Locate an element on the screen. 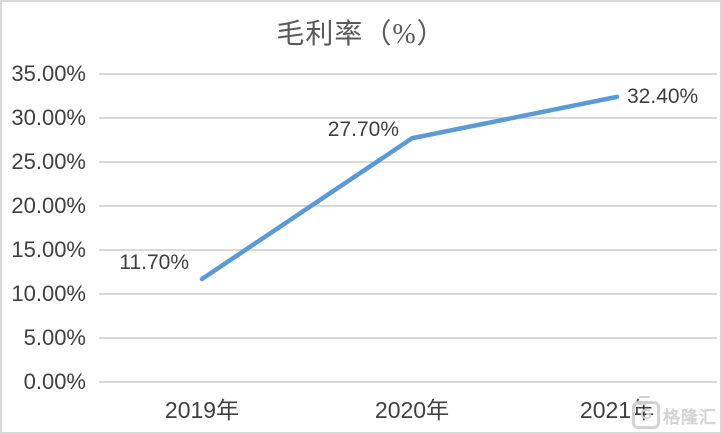  y-axis-tick-label: 5.00% is located at coordinates (54, 337).